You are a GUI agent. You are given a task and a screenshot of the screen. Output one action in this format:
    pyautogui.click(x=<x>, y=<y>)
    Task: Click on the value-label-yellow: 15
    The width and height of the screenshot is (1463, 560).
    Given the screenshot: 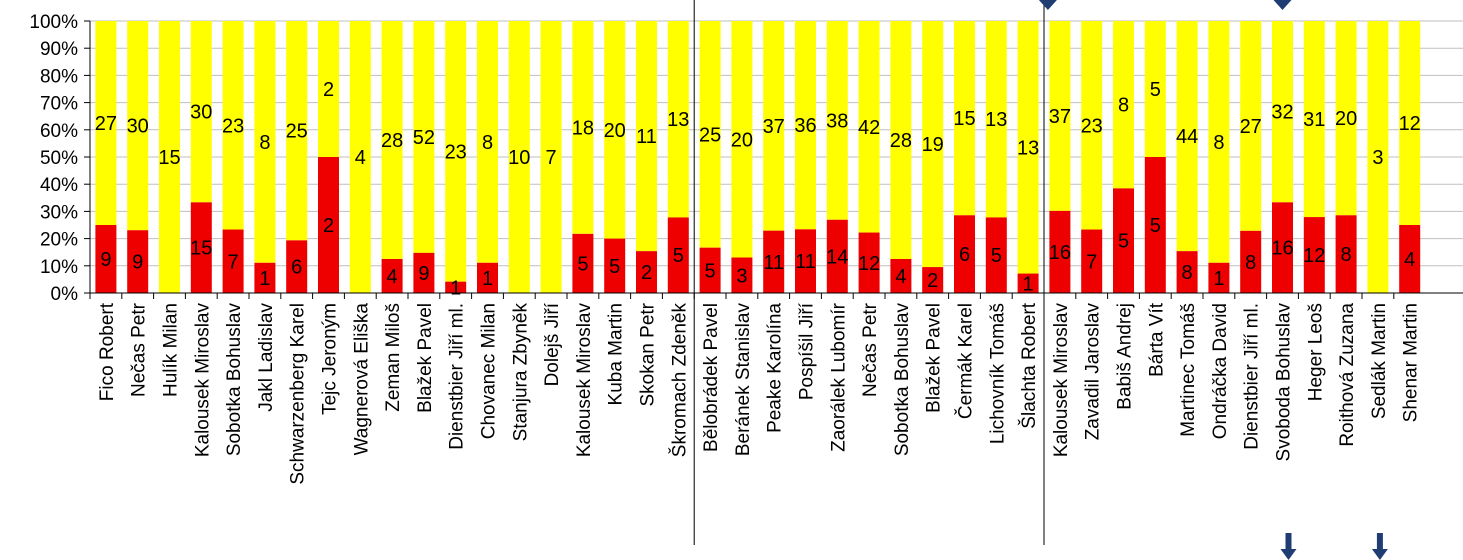 What is the action you would take?
    pyautogui.click(x=169, y=158)
    